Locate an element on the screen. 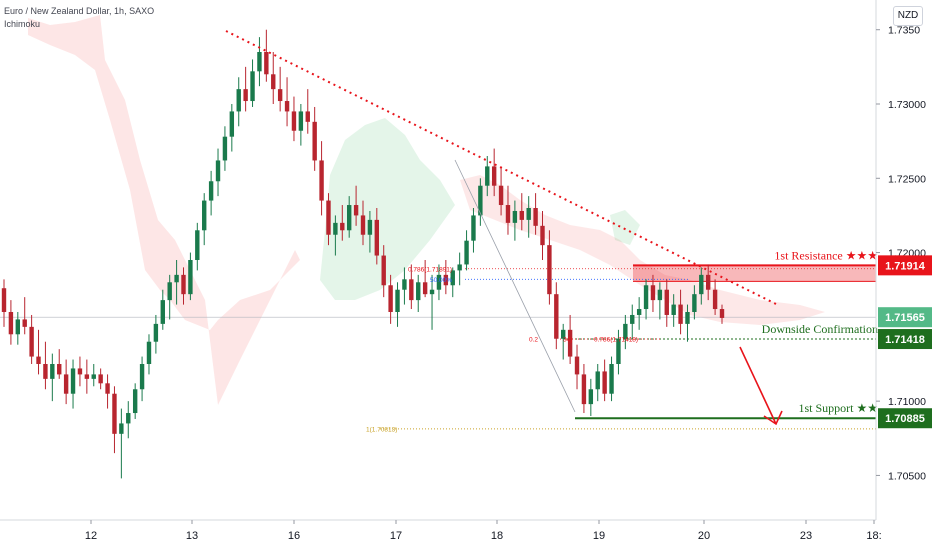  x-tick-label: 12 is located at coordinates (91, 536).